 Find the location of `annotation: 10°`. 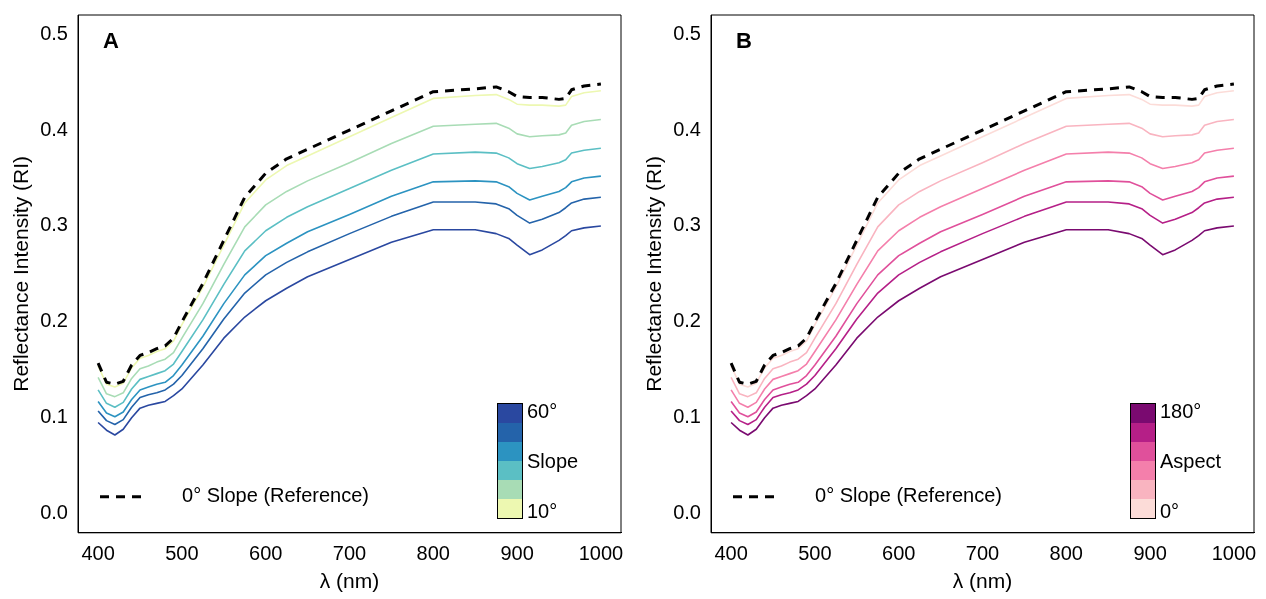

annotation: 10° is located at coordinates (542, 510).